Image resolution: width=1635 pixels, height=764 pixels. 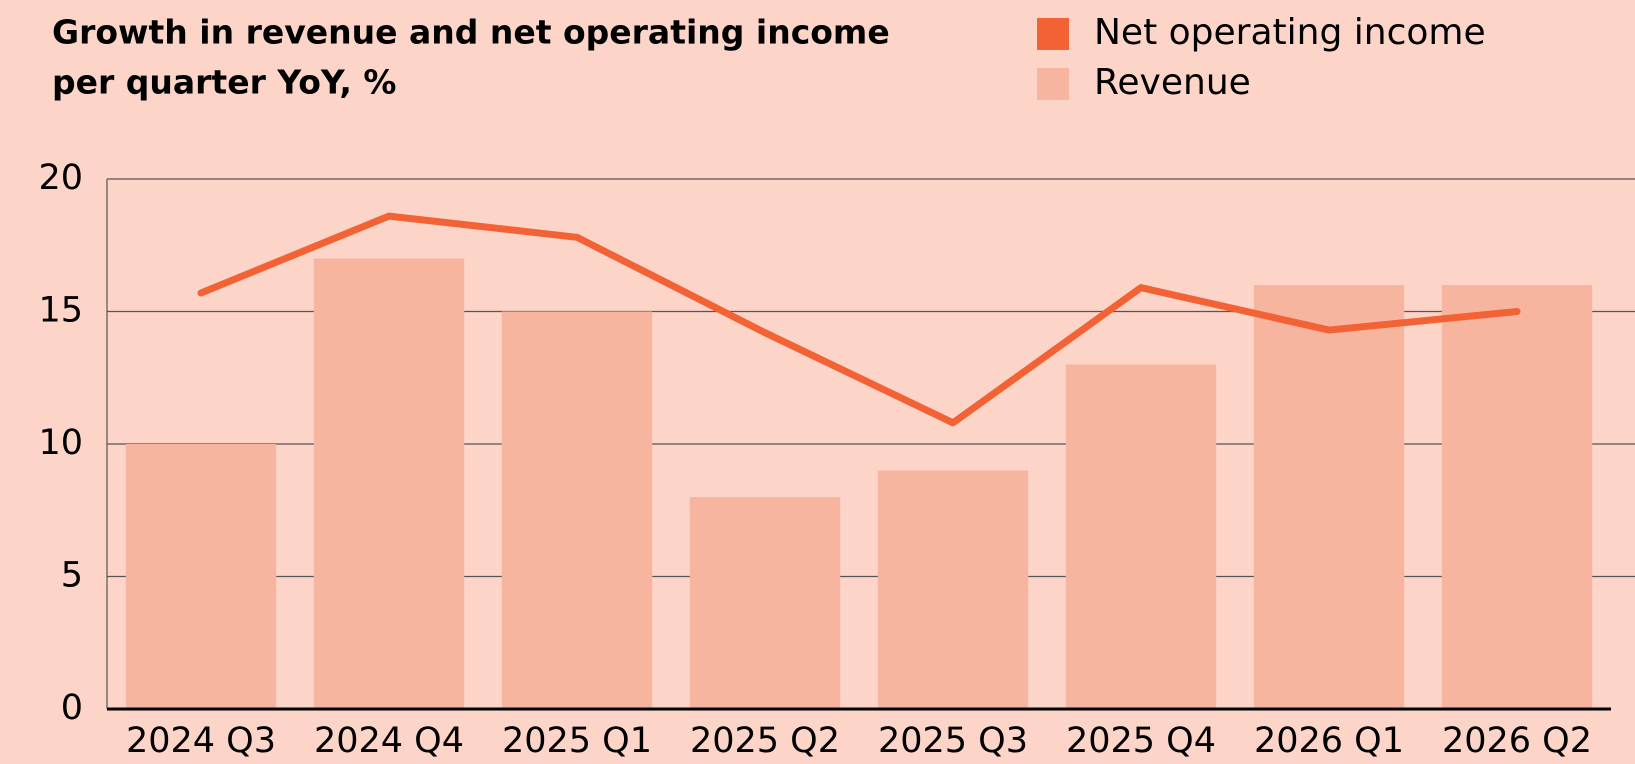 I want to click on x-tick-label: 2025 Q2, so click(x=765, y=741).